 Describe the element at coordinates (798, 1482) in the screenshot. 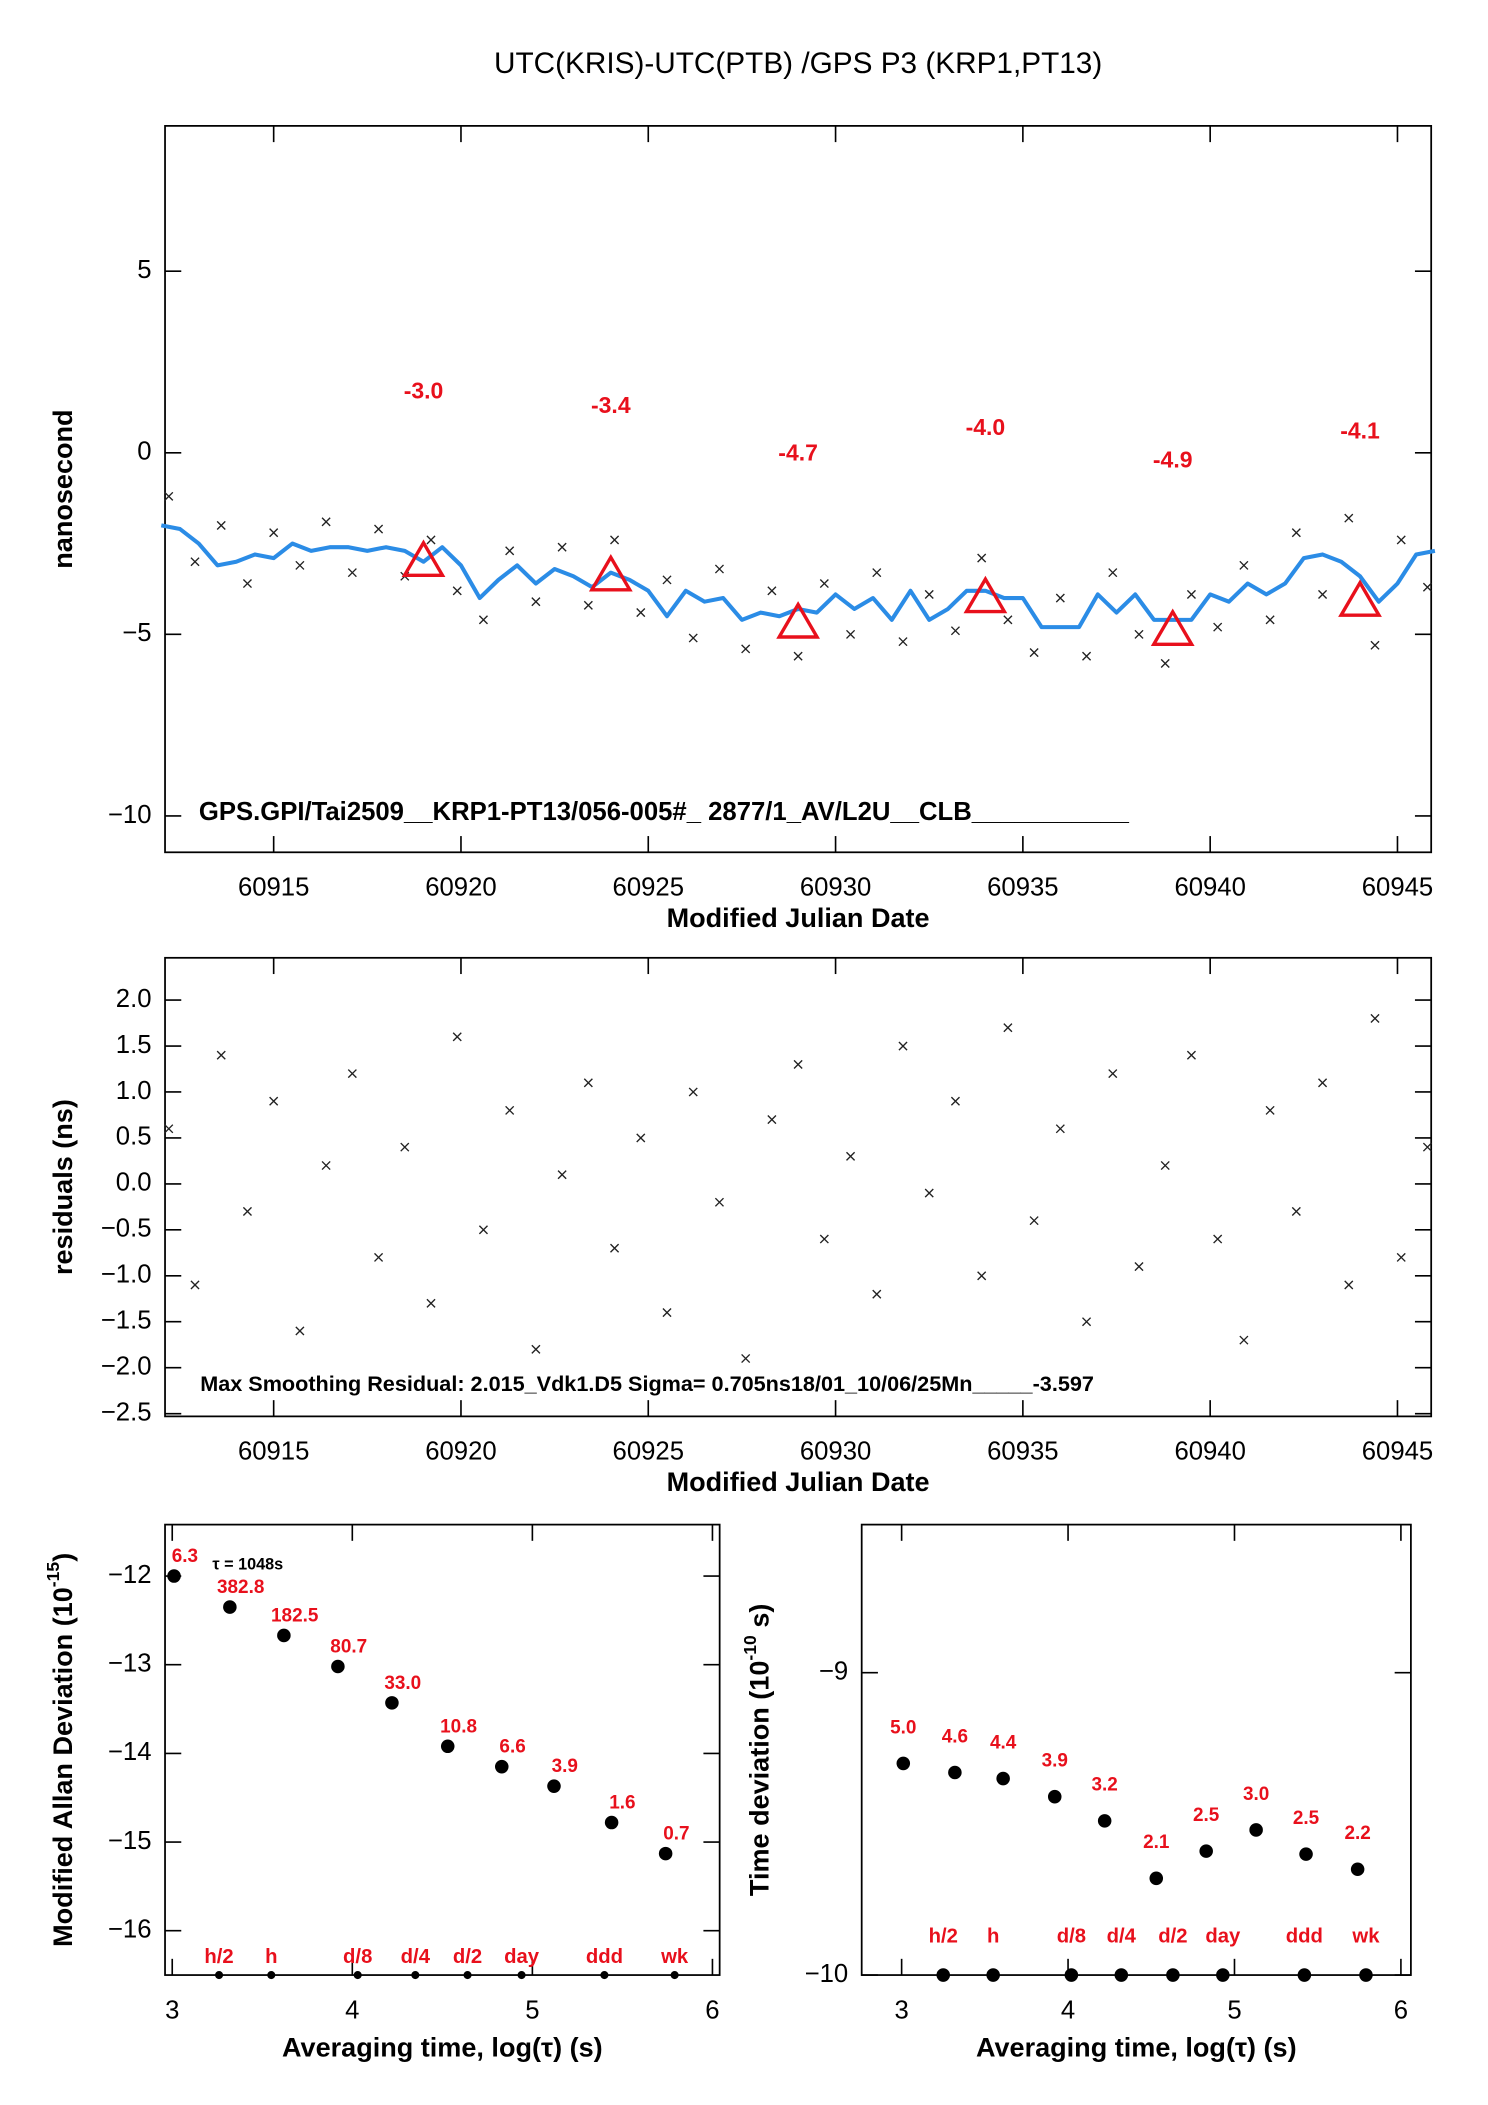

I see `x-axis-label: Modified Julian Date` at that location.